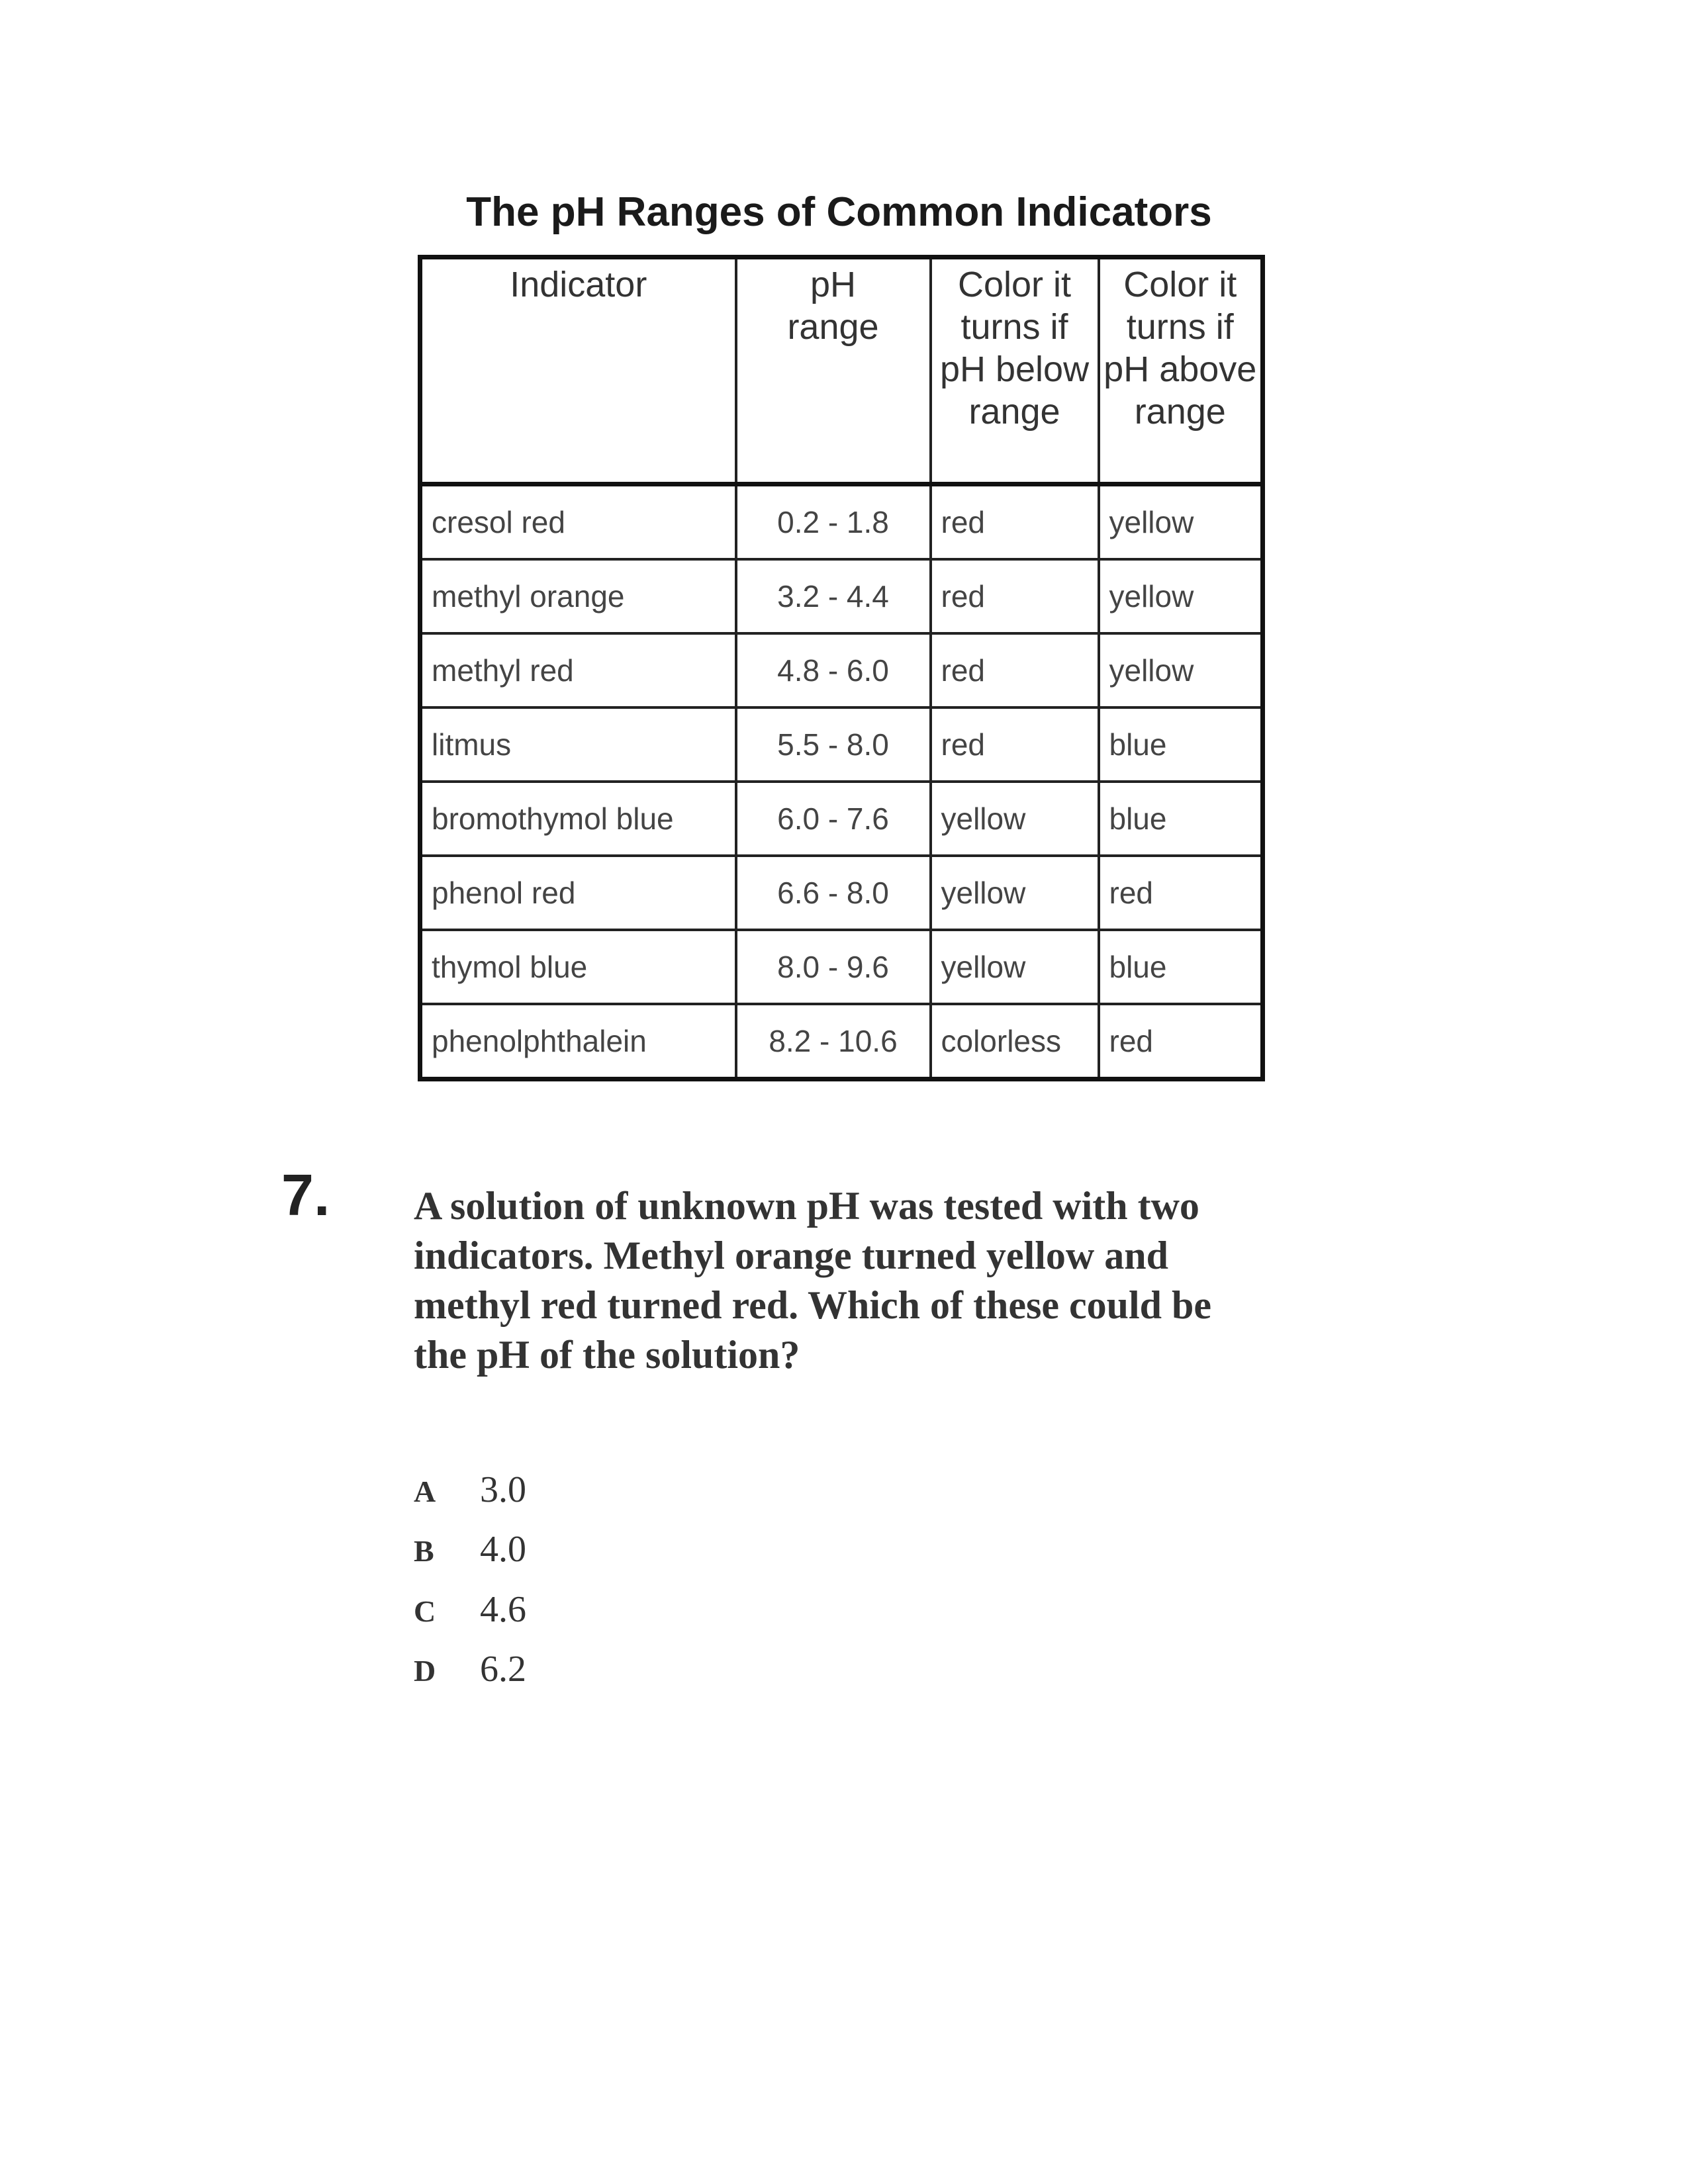 The height and width of the screenshot is (2184, 1688). I want to click on table-row: bromothymol blue 6.0 - 7.6 yellow blue, so click(841, 819).